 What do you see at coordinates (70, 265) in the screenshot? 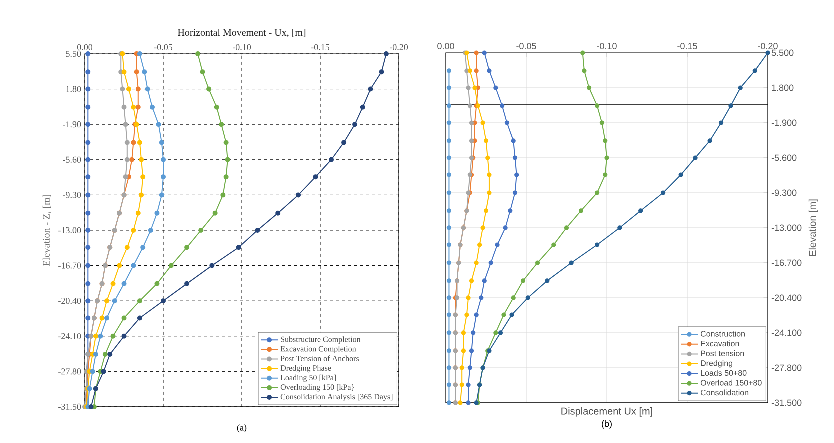
I see `y-tick-label: -16.70` at bounding box center [70, 265].